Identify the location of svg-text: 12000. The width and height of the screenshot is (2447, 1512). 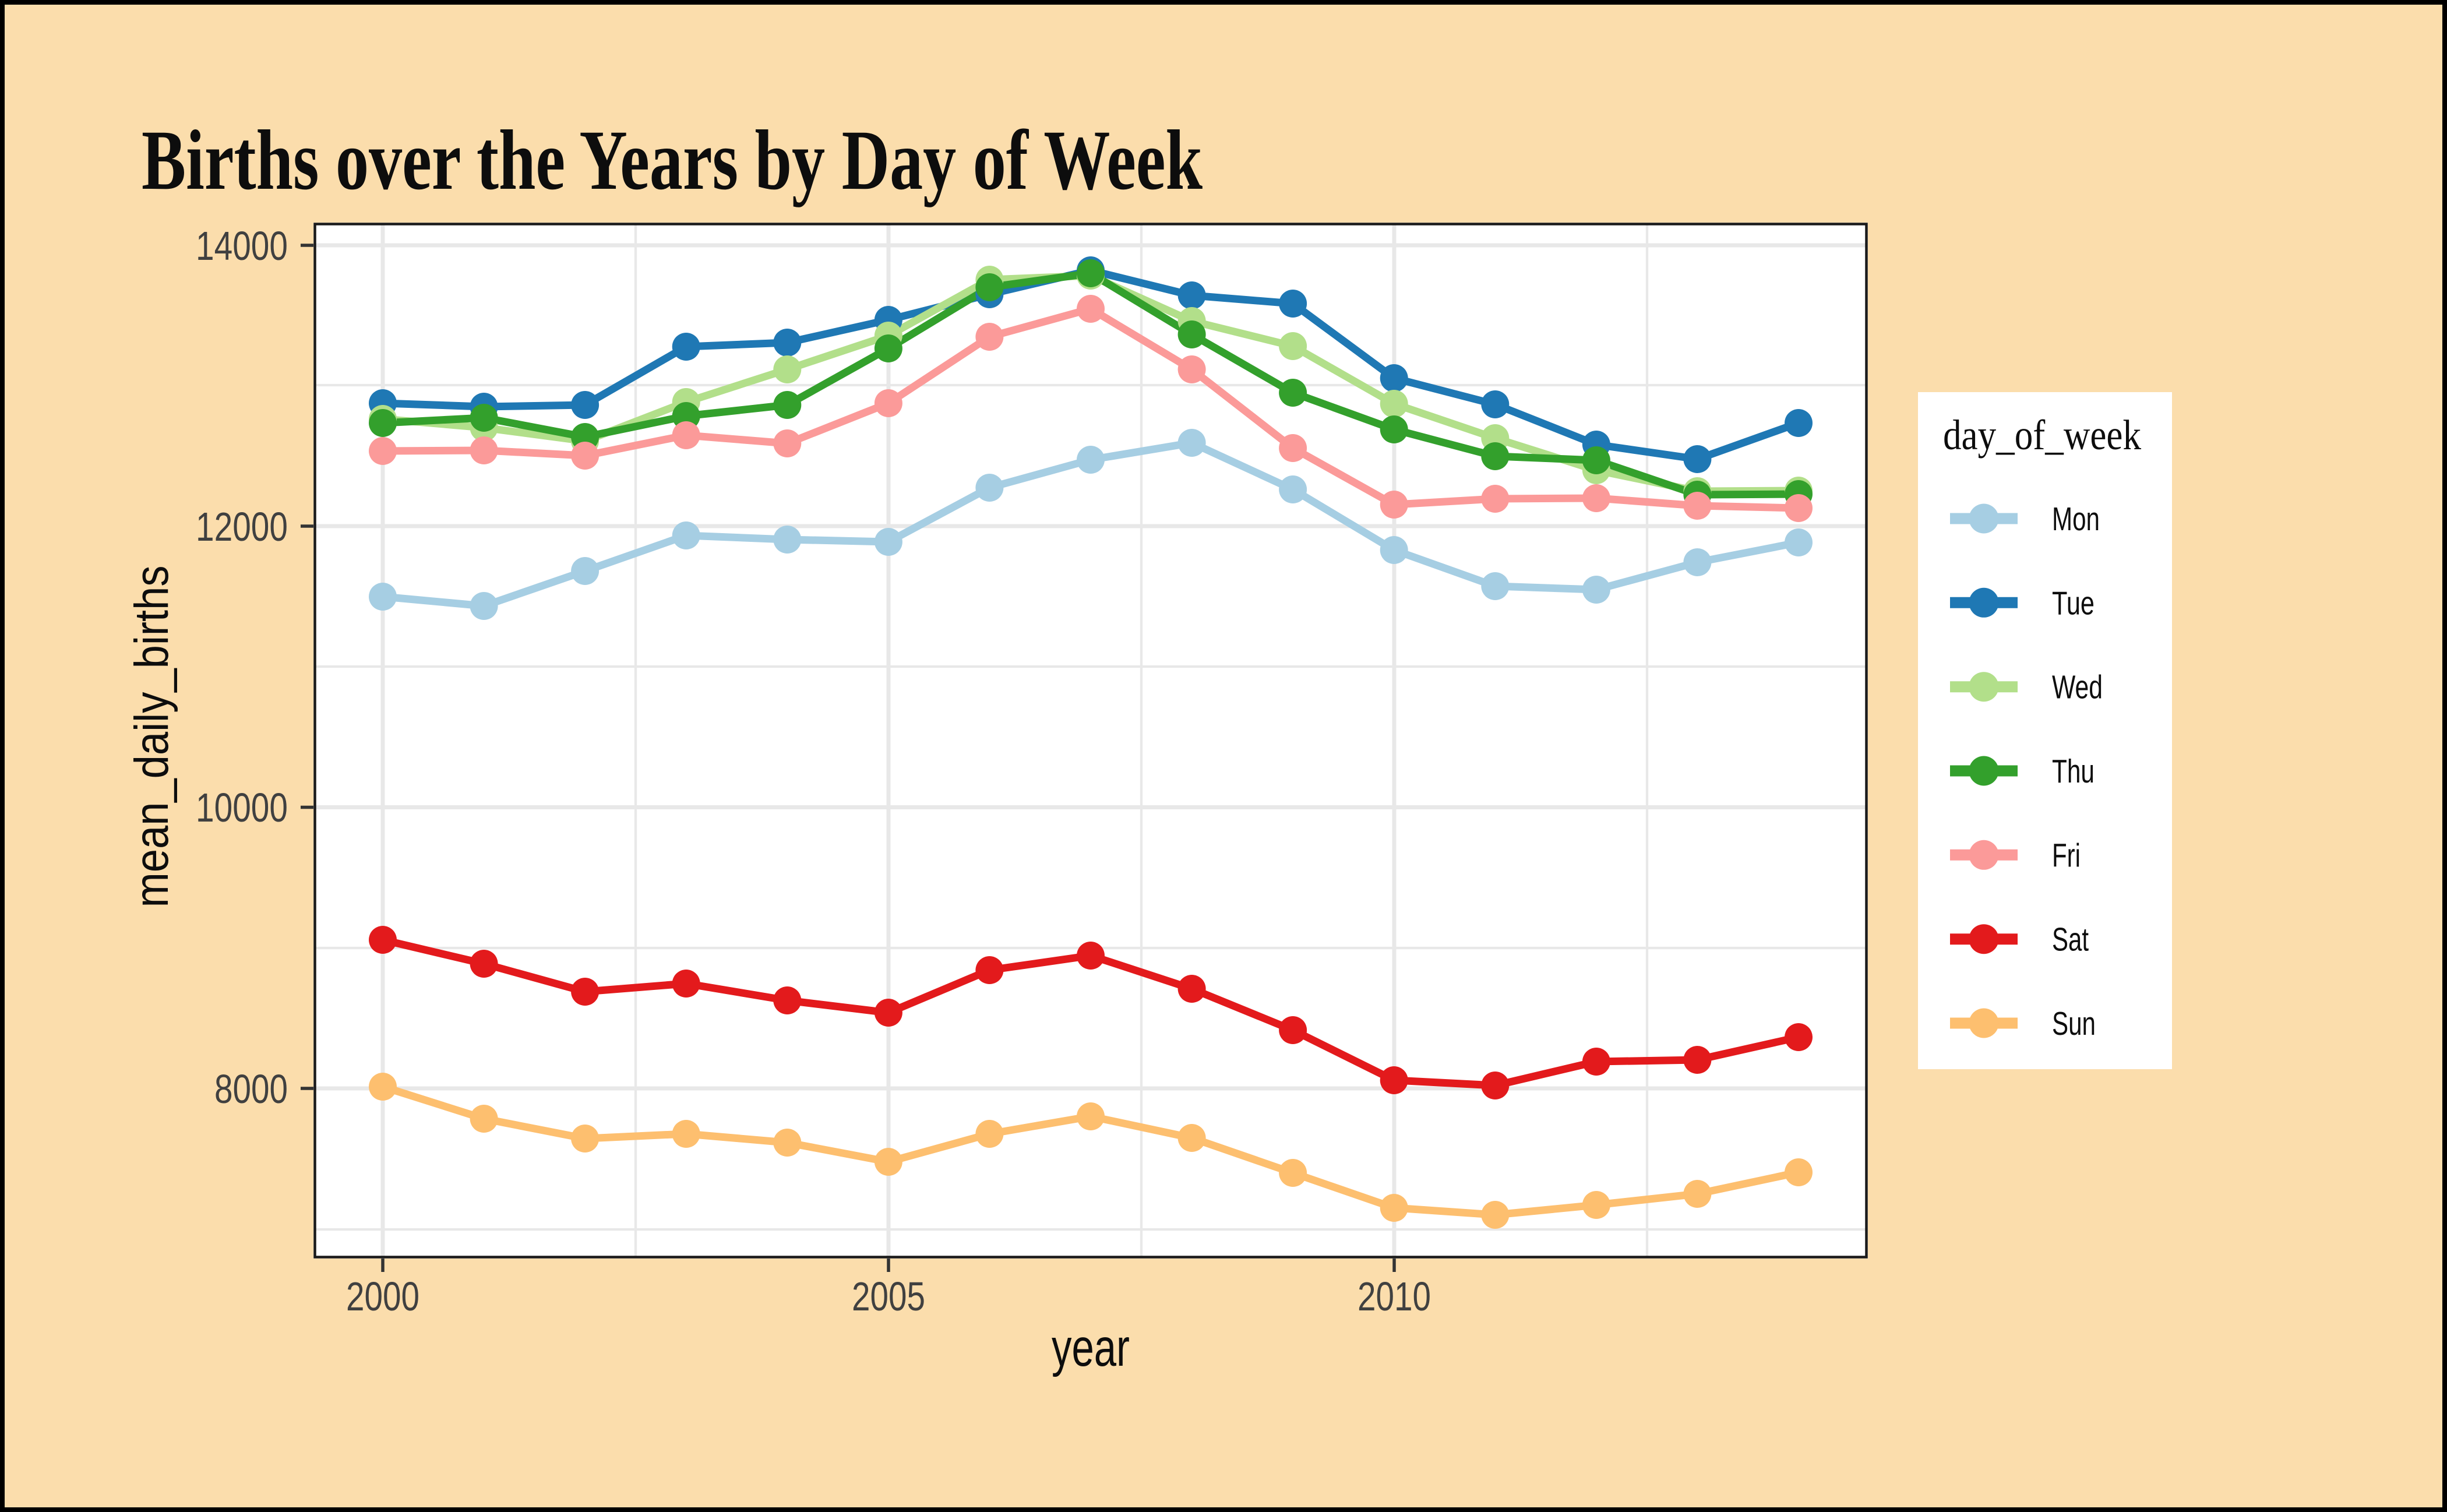
(242, 526).